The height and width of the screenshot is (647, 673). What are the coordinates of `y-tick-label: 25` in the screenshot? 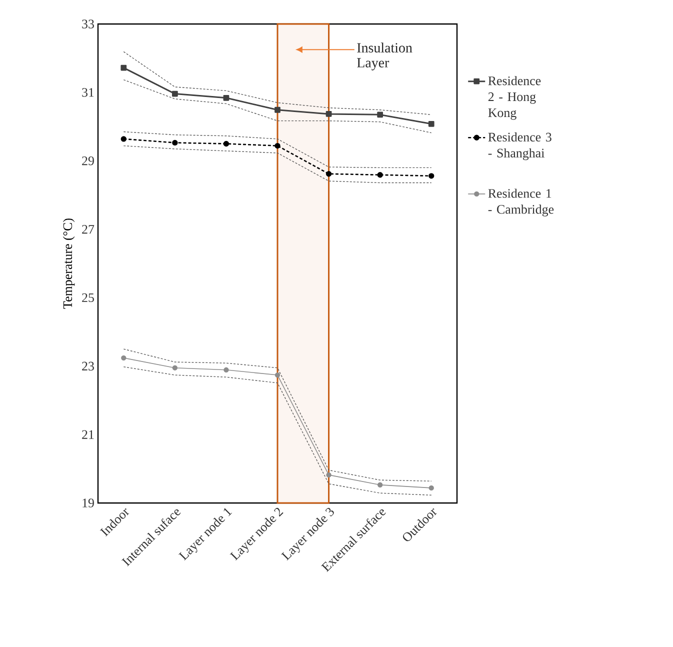 It's located at (88, 297).